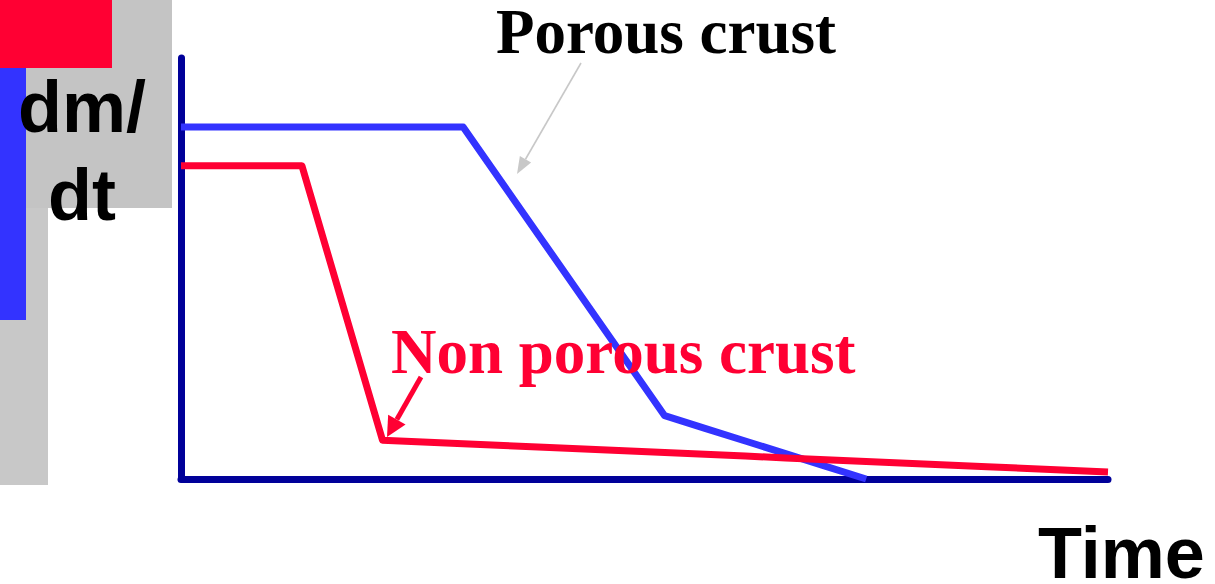 Image resolution: width=1215 pixels, height=584 pixels. Describe the element at coordinates (666, 33) in the screenshot. I see `series-label: Porous crust` at that location.